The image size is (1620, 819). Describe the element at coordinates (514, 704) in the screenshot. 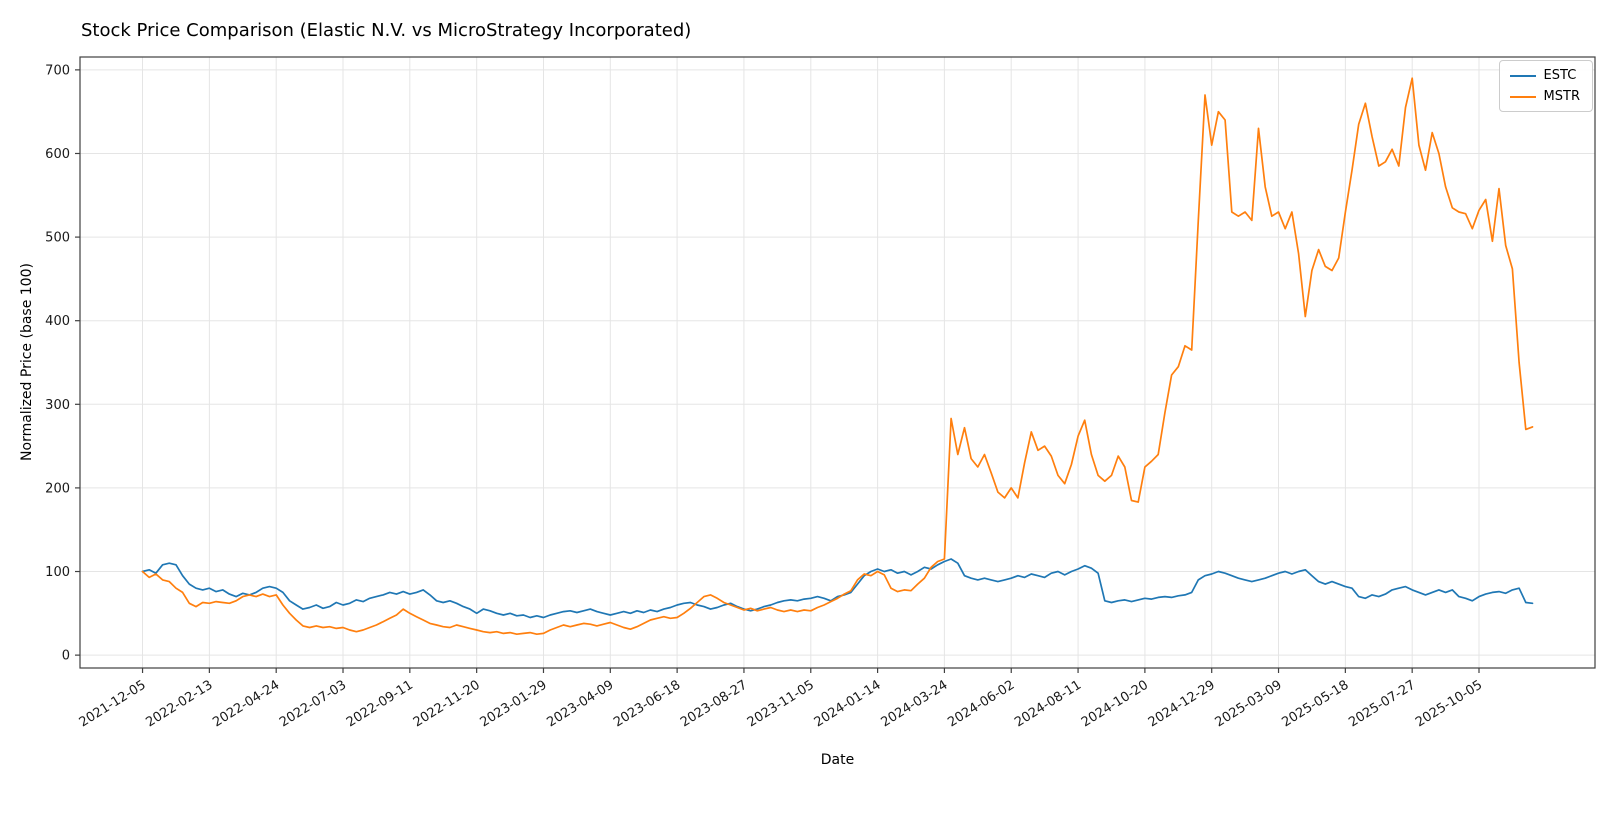

I see `svg-text: 2023-01-29` at that location.